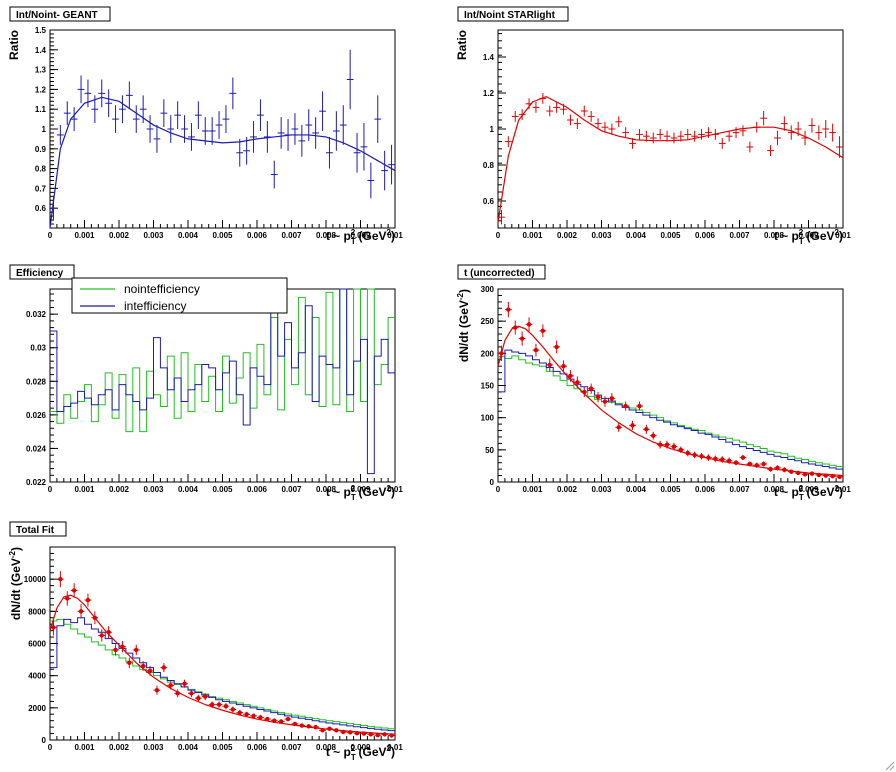 Image resolution: width=896 pixels, height=772 pixels. I want to click on y-tick-label: 1.3, so click(41, 70).